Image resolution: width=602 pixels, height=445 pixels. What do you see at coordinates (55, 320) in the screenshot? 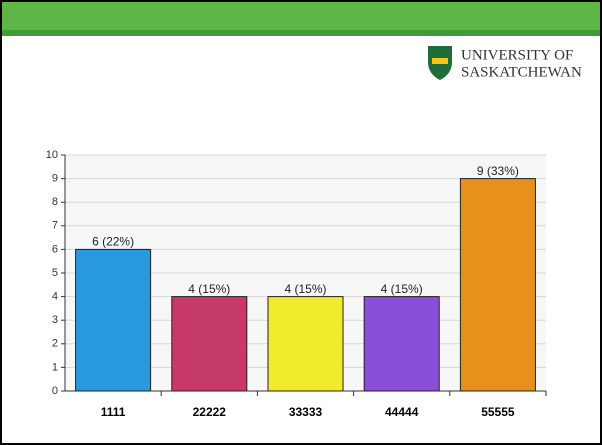
I see `y-tick-label: 3` at bounding box center [55, 320].